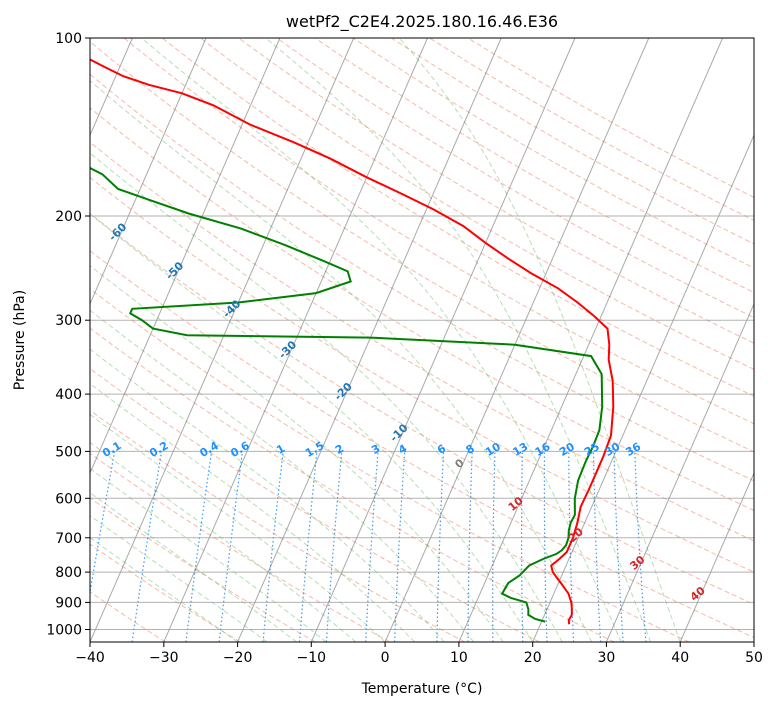  Describe the element at coordinates (533, 658) in the screenshot. I see `x-tick-label: 20` at that location.